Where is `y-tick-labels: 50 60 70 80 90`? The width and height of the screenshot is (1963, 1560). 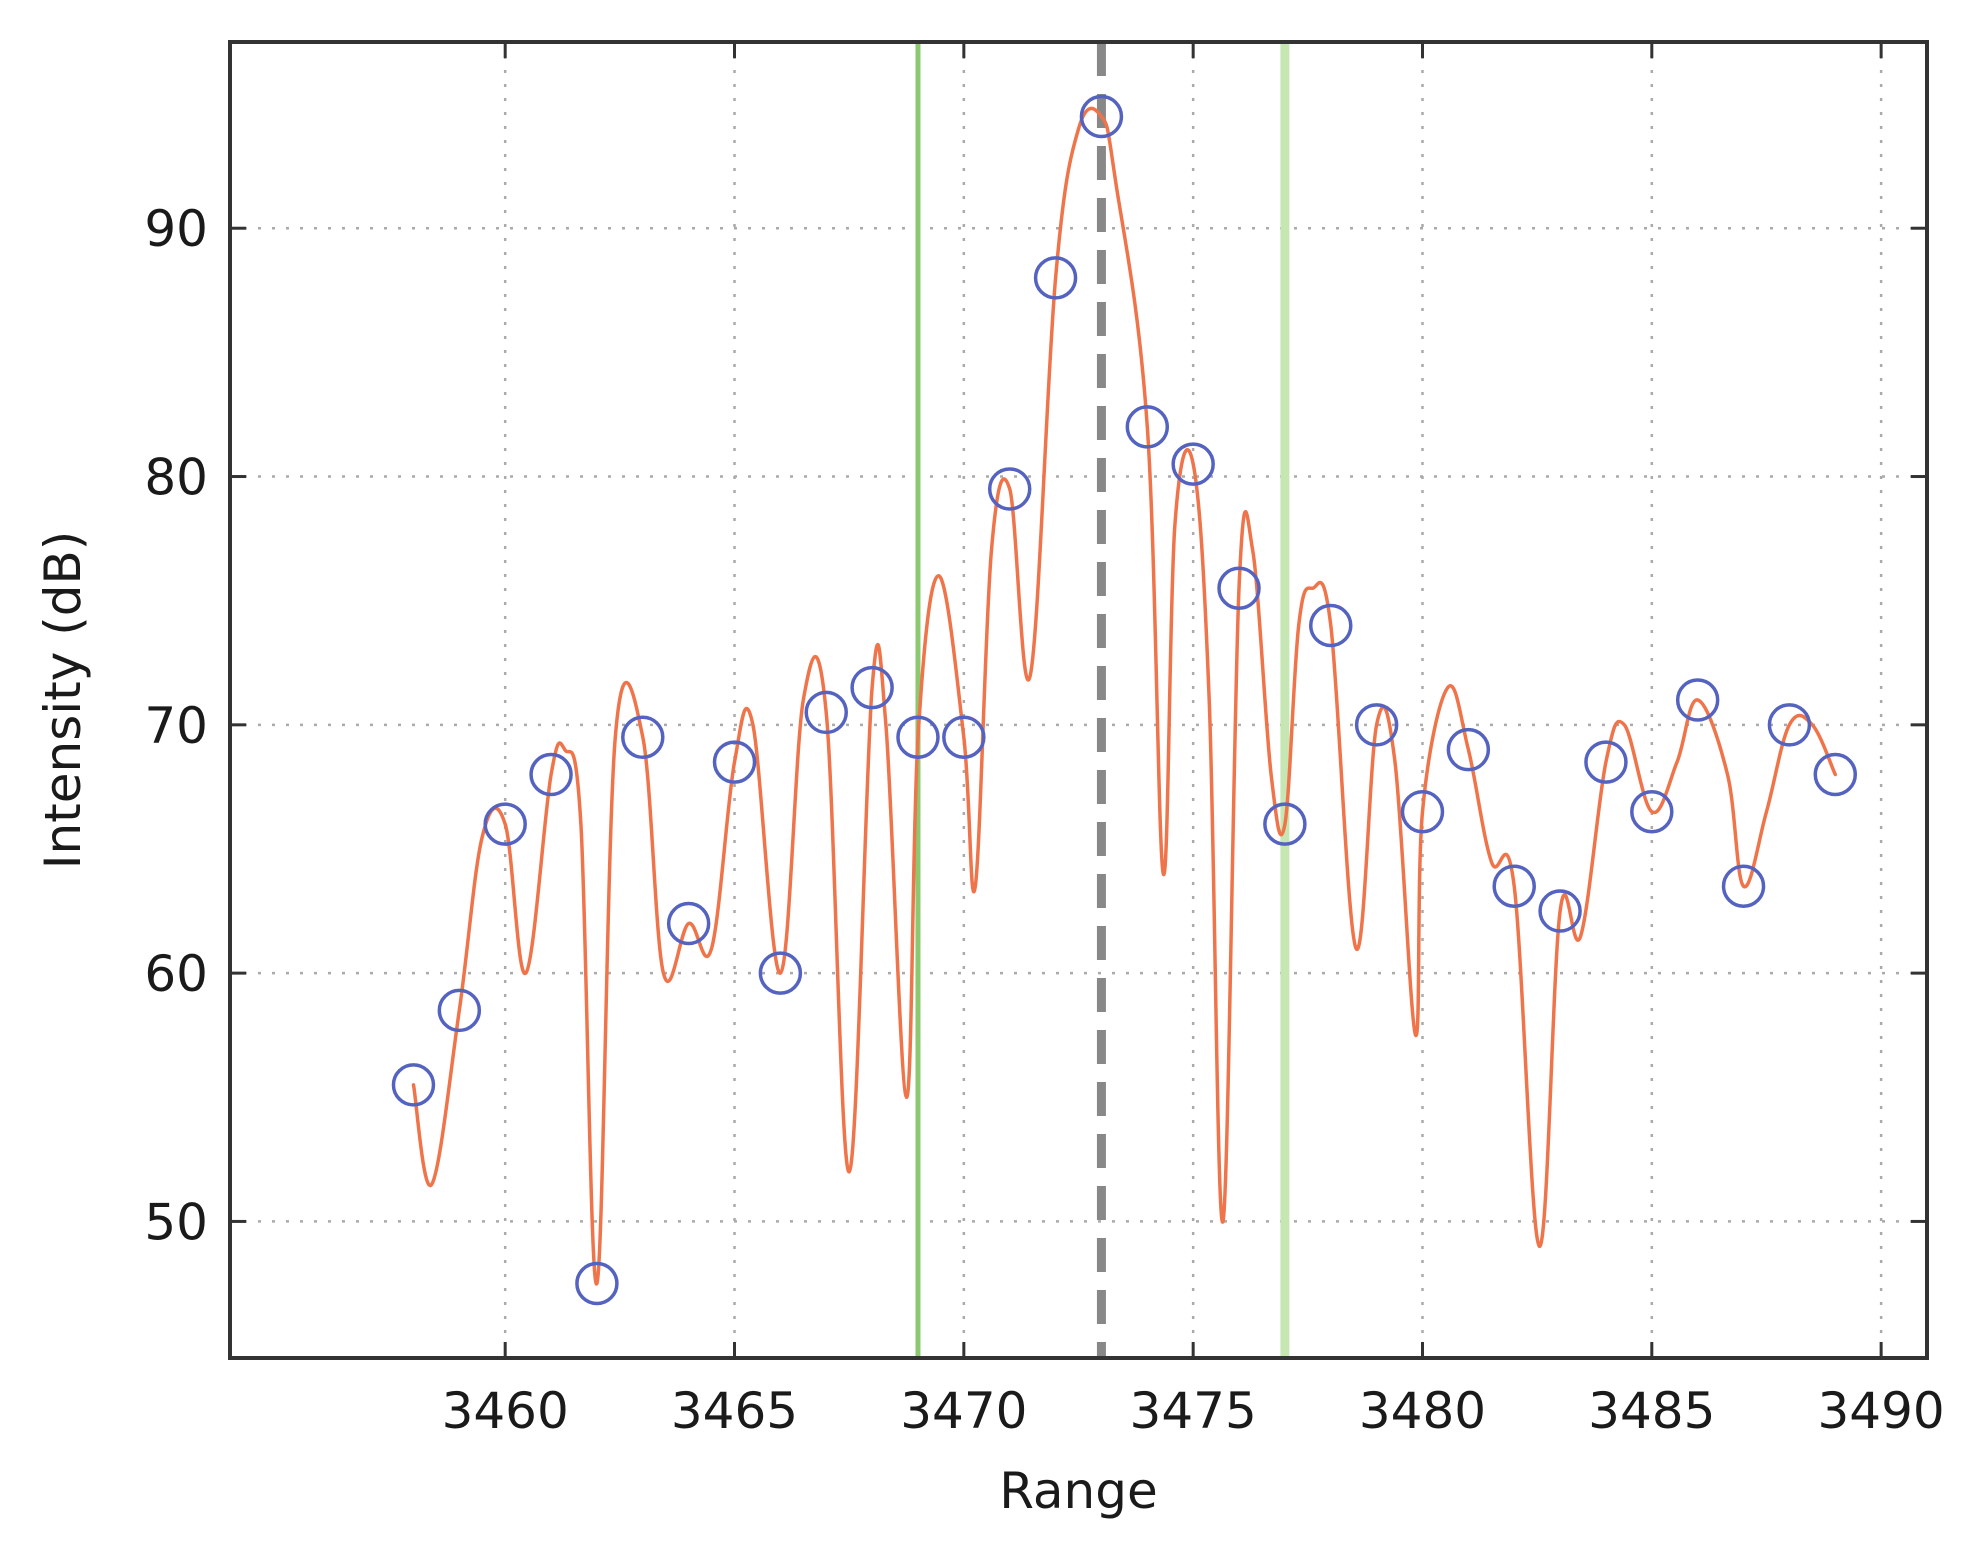
y-tick-labels: 50 60 70 80 90 is located at coordinates (176, 725).